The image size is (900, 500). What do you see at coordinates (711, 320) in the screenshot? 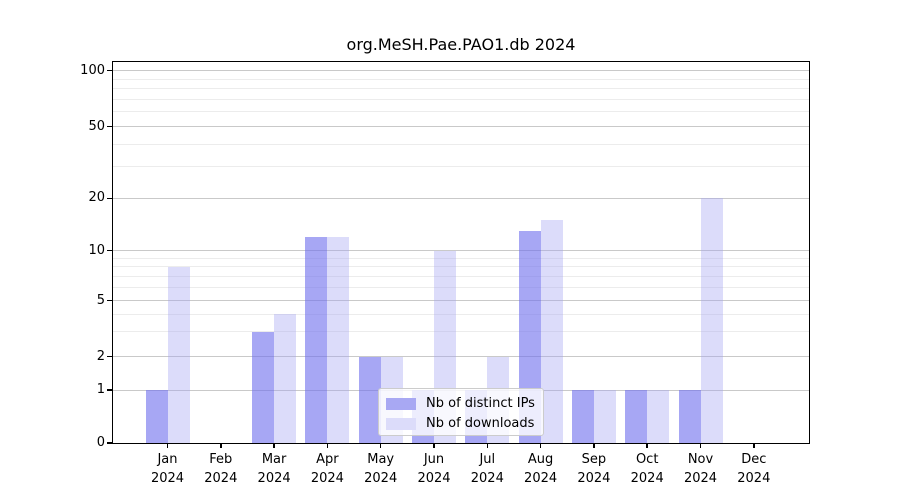
I see `bar-nb-of-downloads-nov-2024` at bounding box center [711, 320].